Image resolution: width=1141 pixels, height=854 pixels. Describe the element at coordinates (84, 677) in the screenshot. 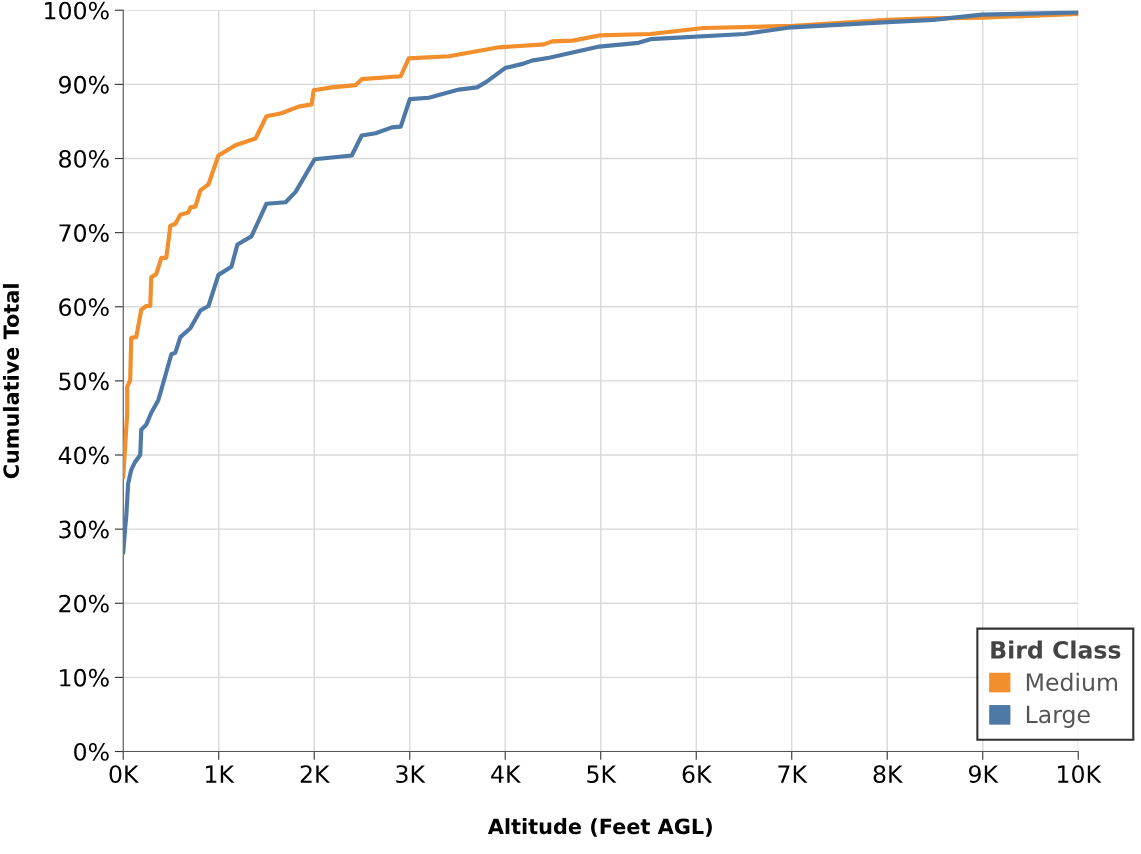

I see `y-tick-label: 10%` at that location.